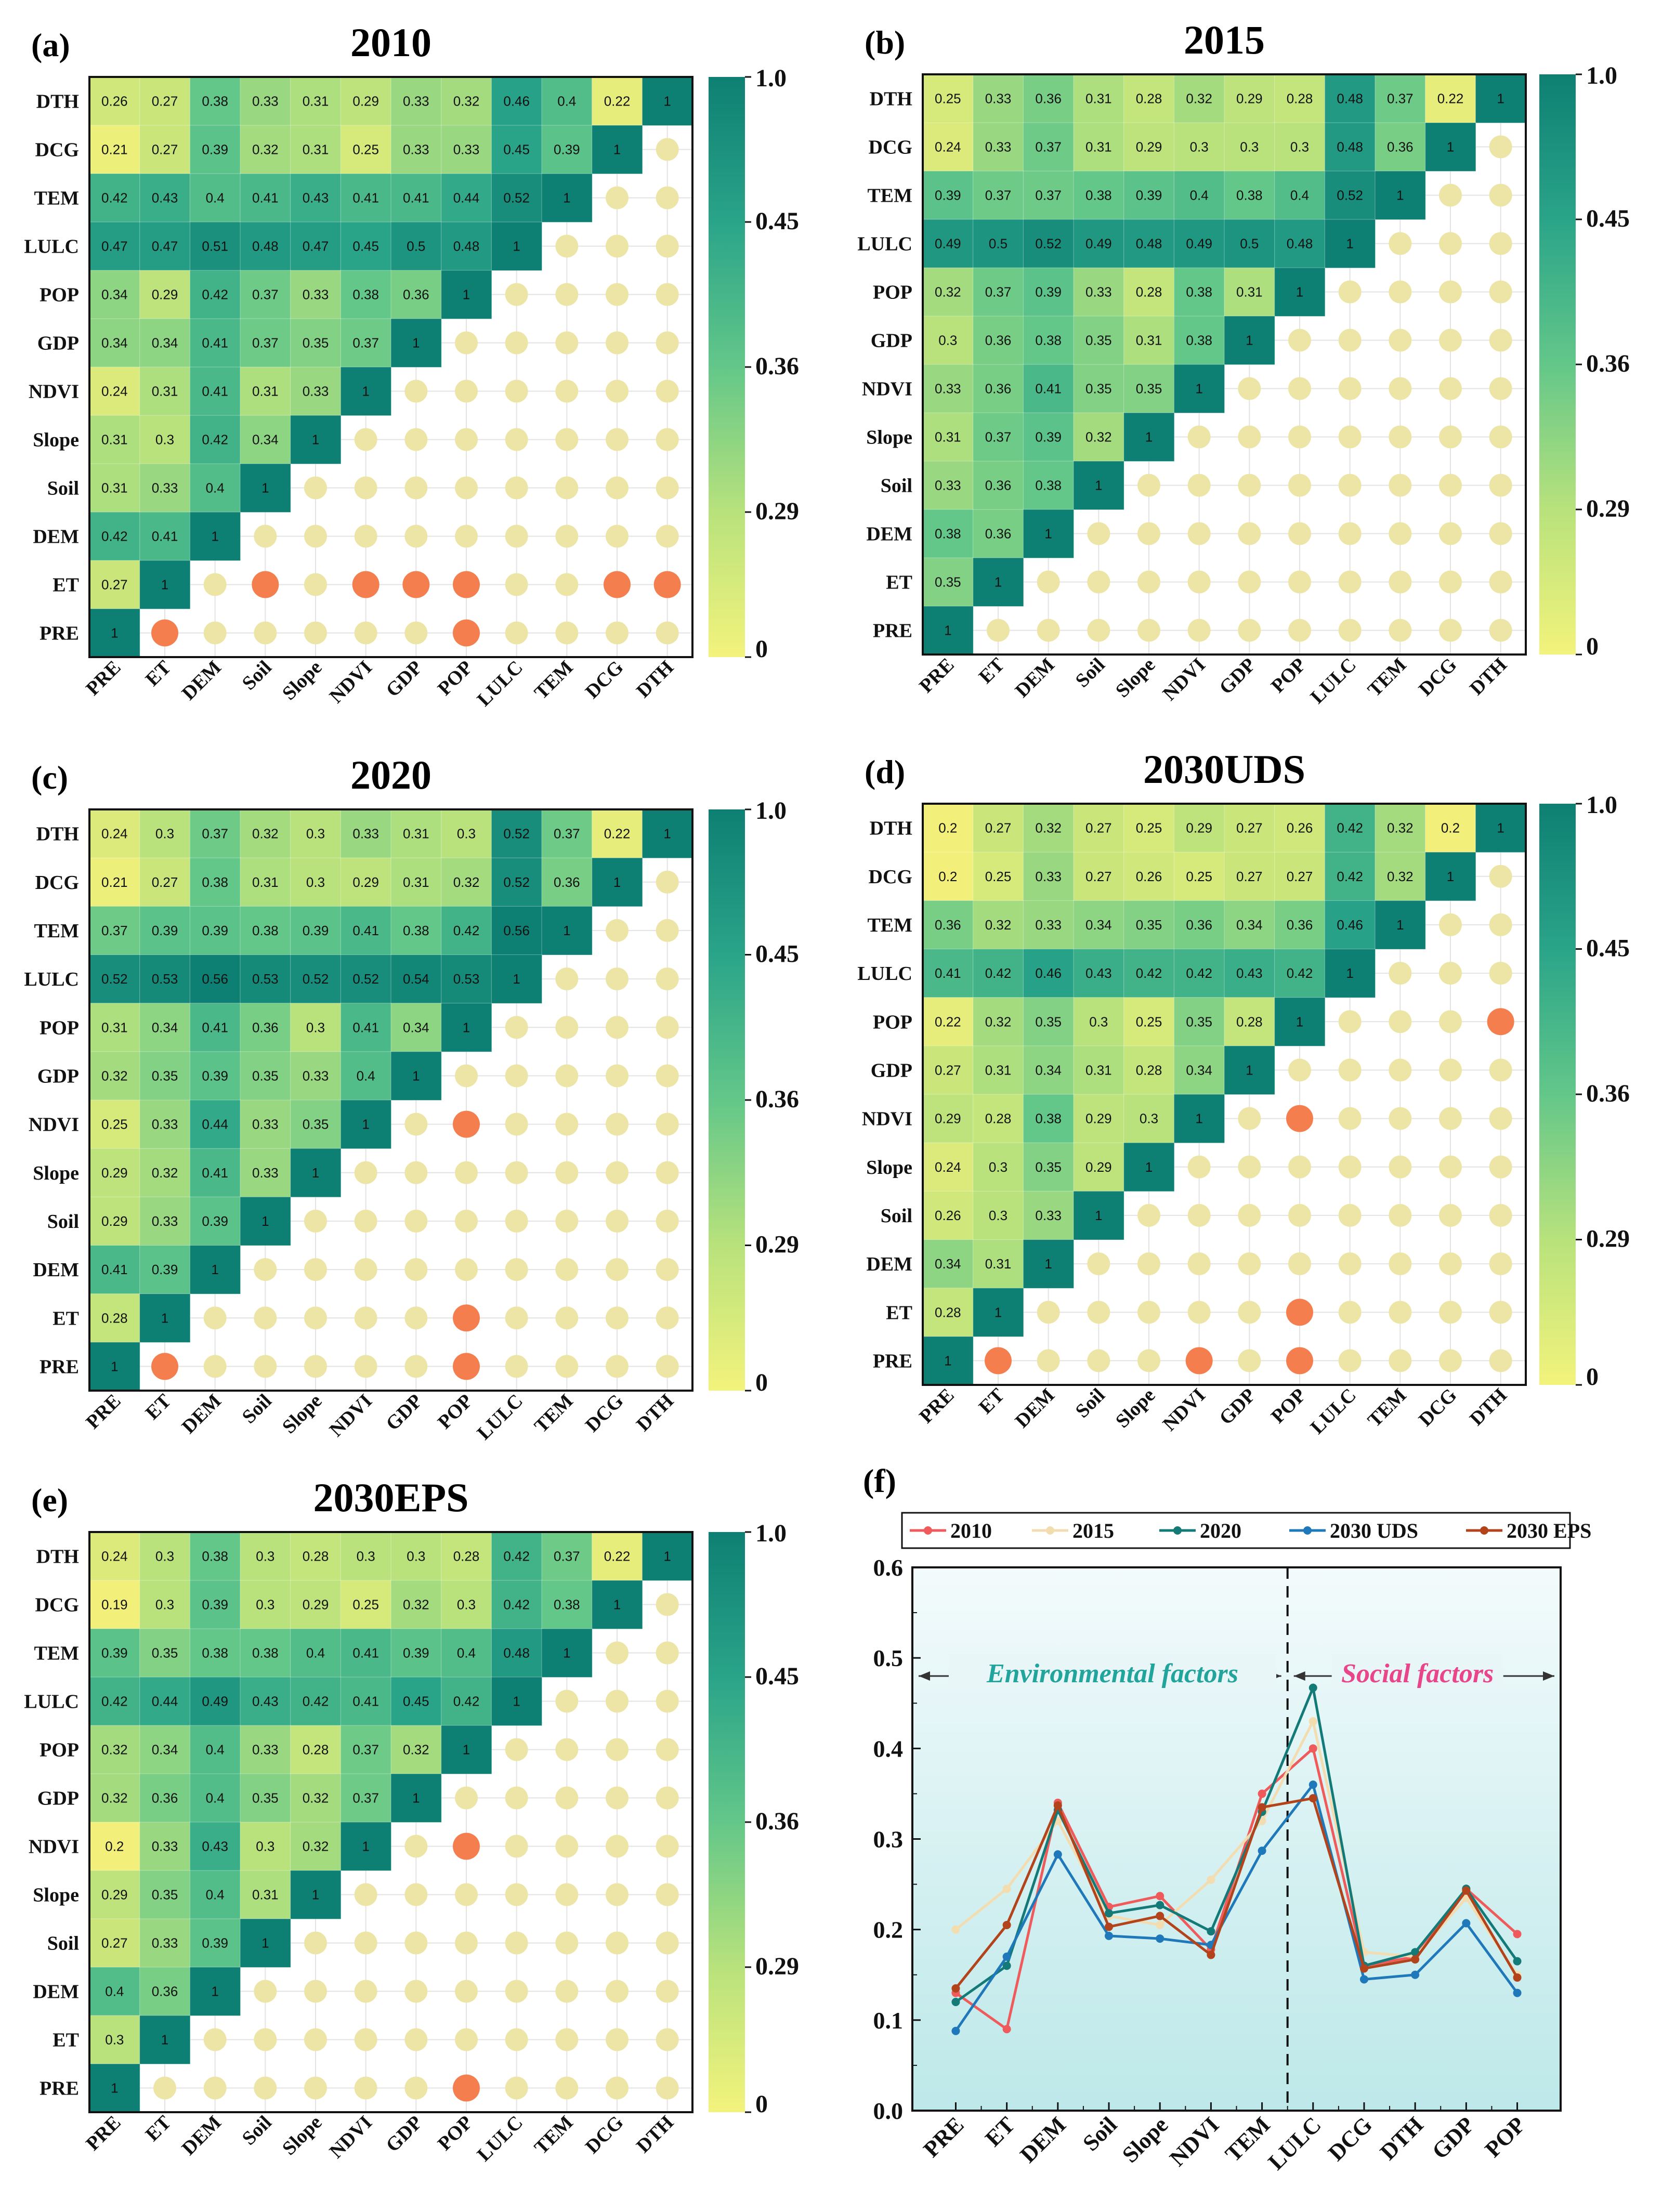 The image size is (1662, 2212). What do you see at coordinates (1549, 1530) in the screenshot?
I see `legend-label: 2030 EPS` at bounding box center [1549, 1530].